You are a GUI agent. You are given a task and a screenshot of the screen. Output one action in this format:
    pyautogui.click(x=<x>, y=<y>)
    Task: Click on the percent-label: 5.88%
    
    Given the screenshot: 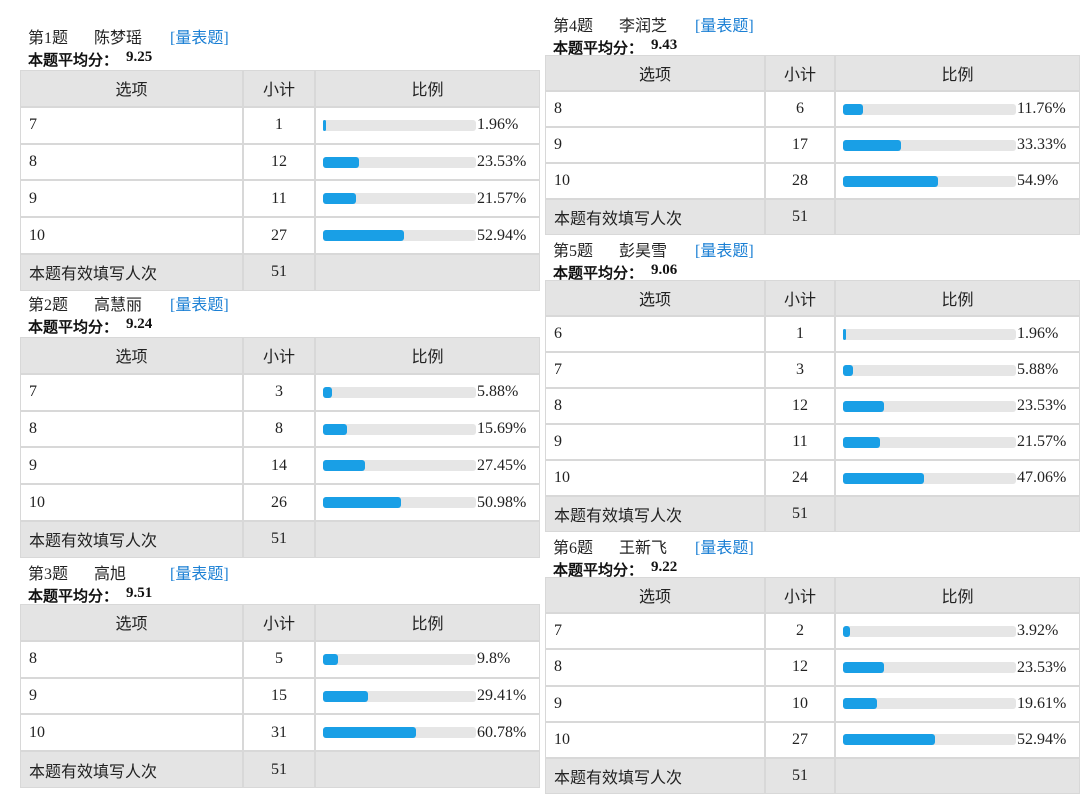 What is the action you would take?
    pyautogui.click(x=498, y=392)
    